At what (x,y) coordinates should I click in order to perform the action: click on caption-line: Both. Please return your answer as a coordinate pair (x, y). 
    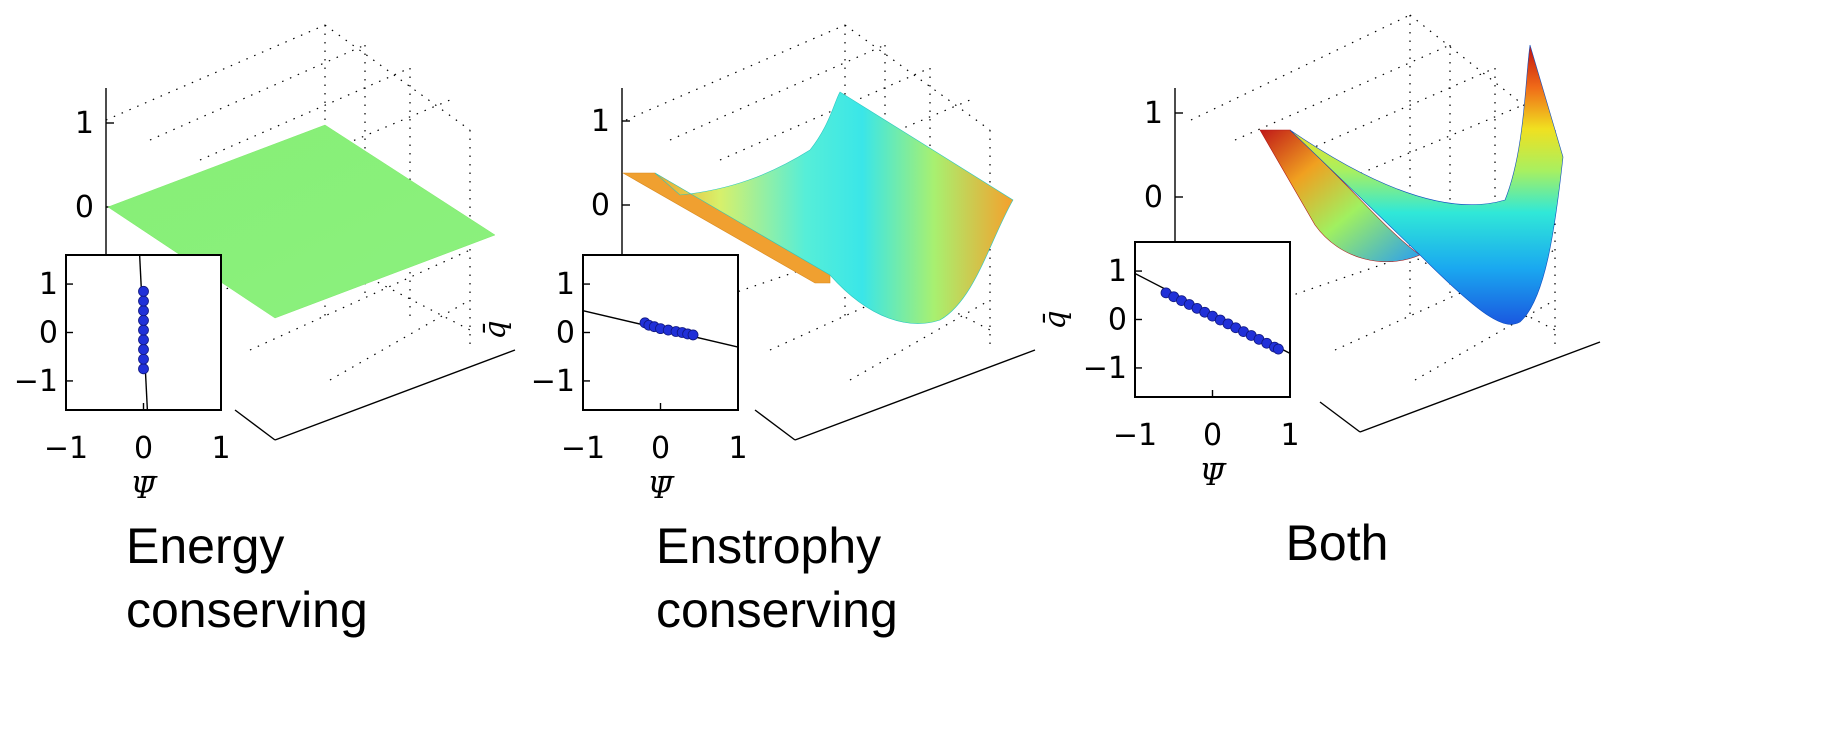
    Looking at the image, I should click on (1337, 543).